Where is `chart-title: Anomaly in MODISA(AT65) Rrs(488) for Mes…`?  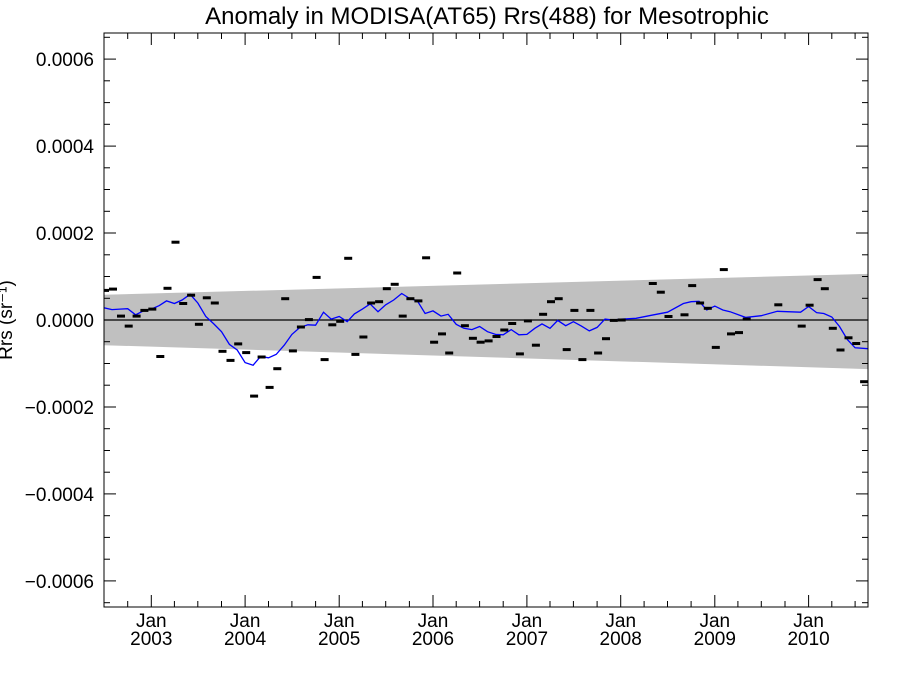
chart-title: Anomaly in MODISA(AT65) Rrs(488) for Mes… is located at coordinates (487, 16).